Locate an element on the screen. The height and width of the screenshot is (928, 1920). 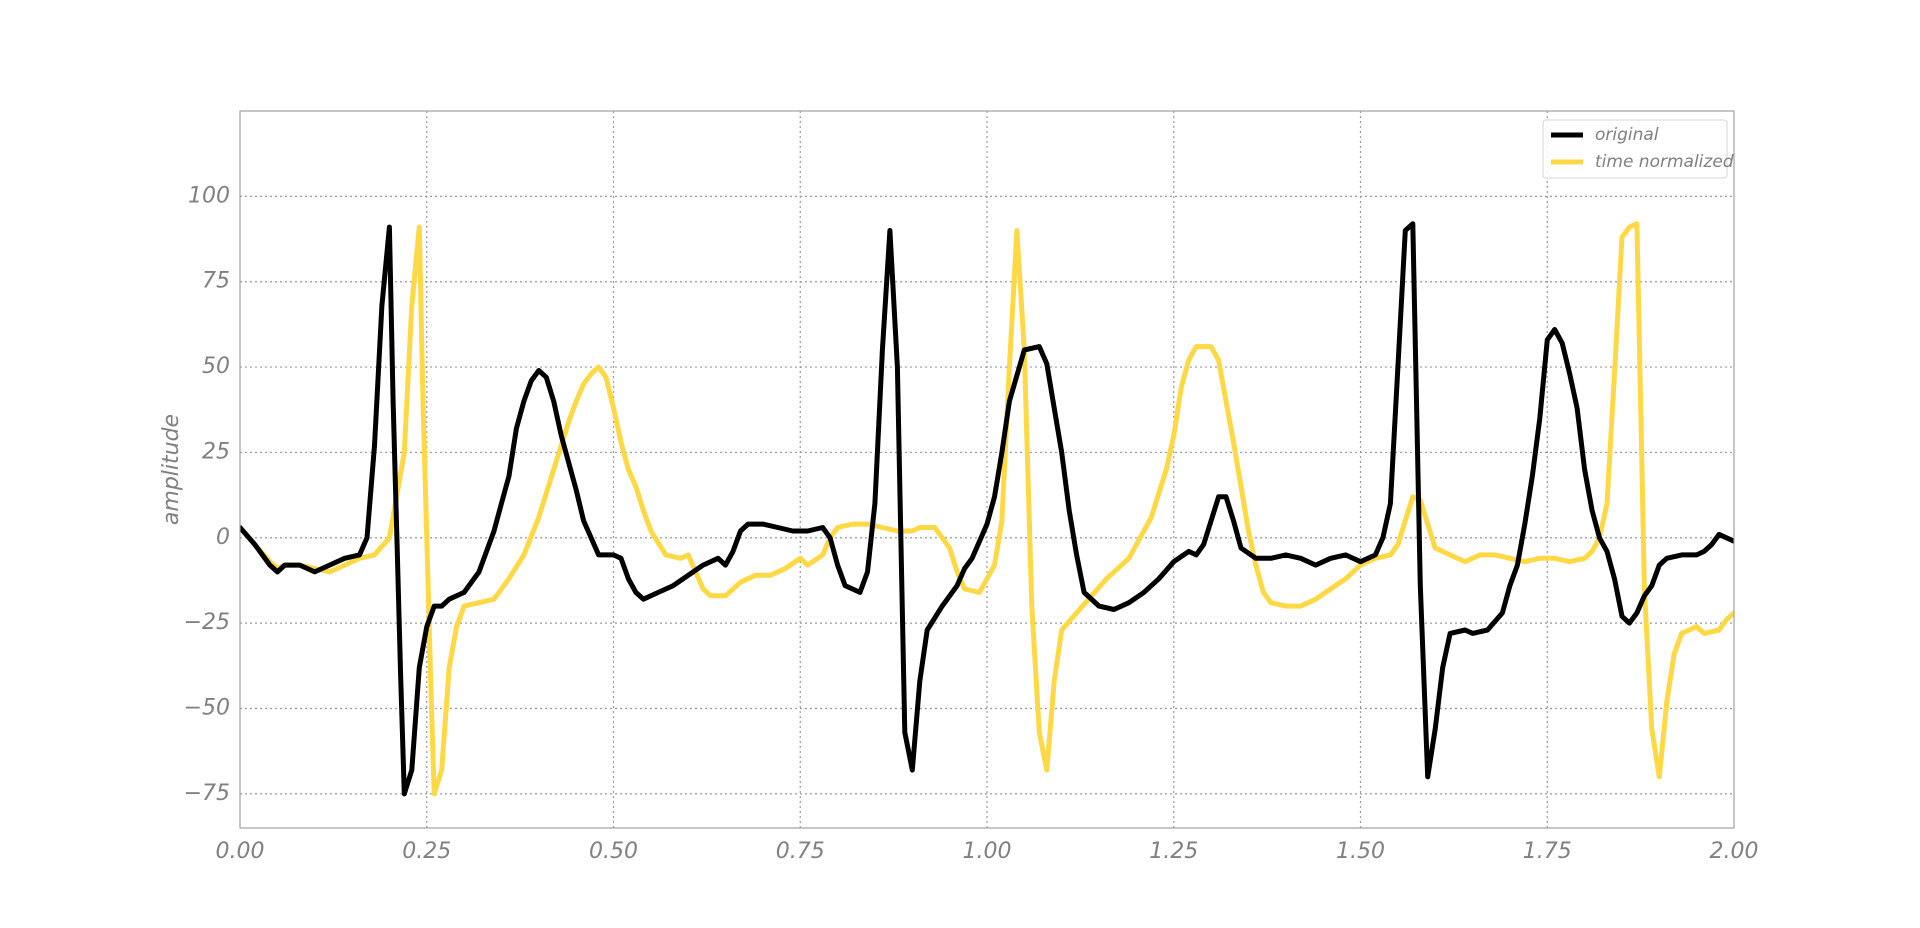
y-axis-ticks: 100 75 50 25 0 −25 −50 −75 is located at coordinates (207, 494).